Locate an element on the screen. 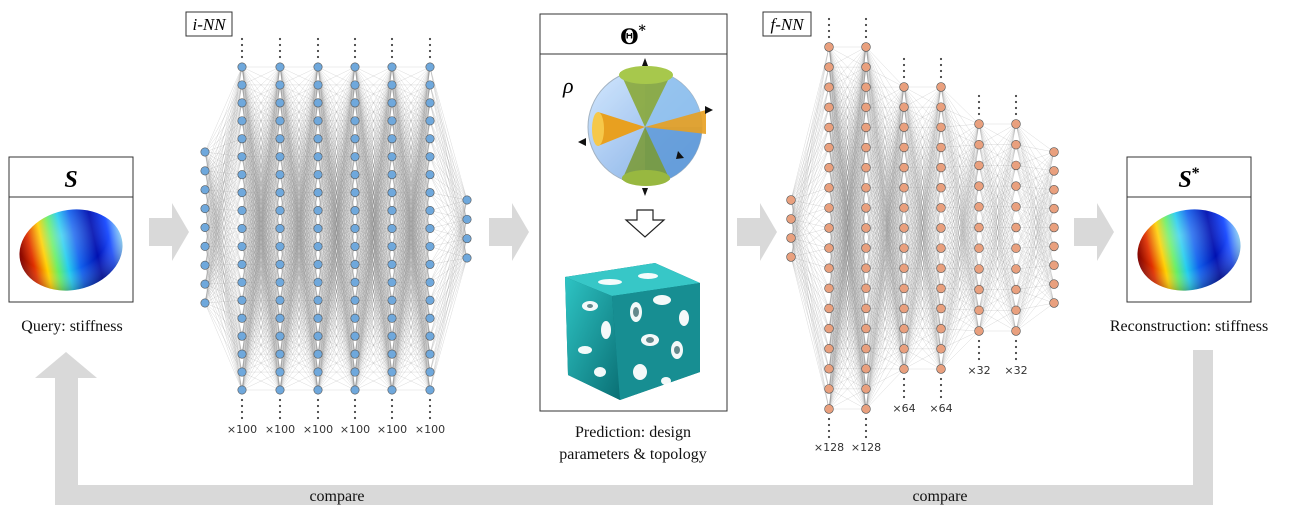 The height and width of the screenshot is (513, 1293). down-arrow is located at coordinates (645, 223).